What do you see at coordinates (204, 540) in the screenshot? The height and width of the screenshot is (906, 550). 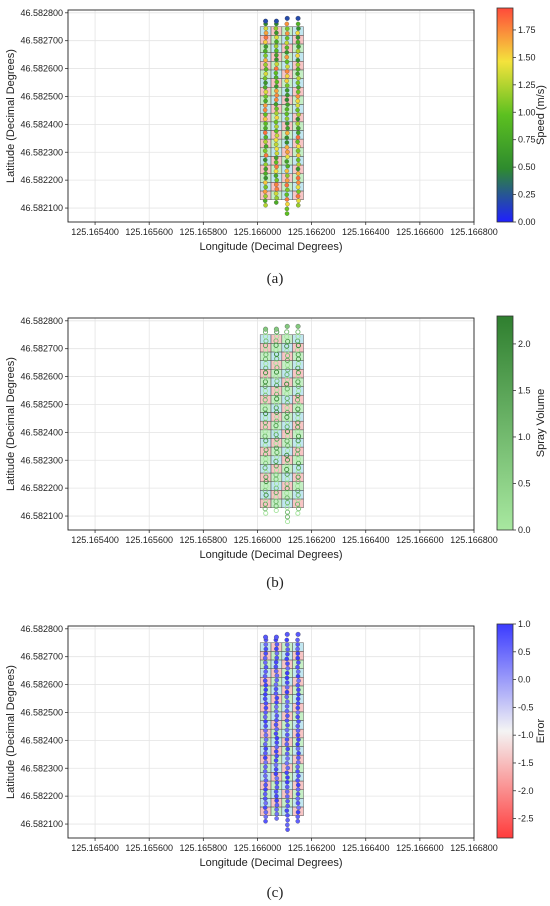 I see `x-tick-label: 125.165800` at bounding box center [204, 540].